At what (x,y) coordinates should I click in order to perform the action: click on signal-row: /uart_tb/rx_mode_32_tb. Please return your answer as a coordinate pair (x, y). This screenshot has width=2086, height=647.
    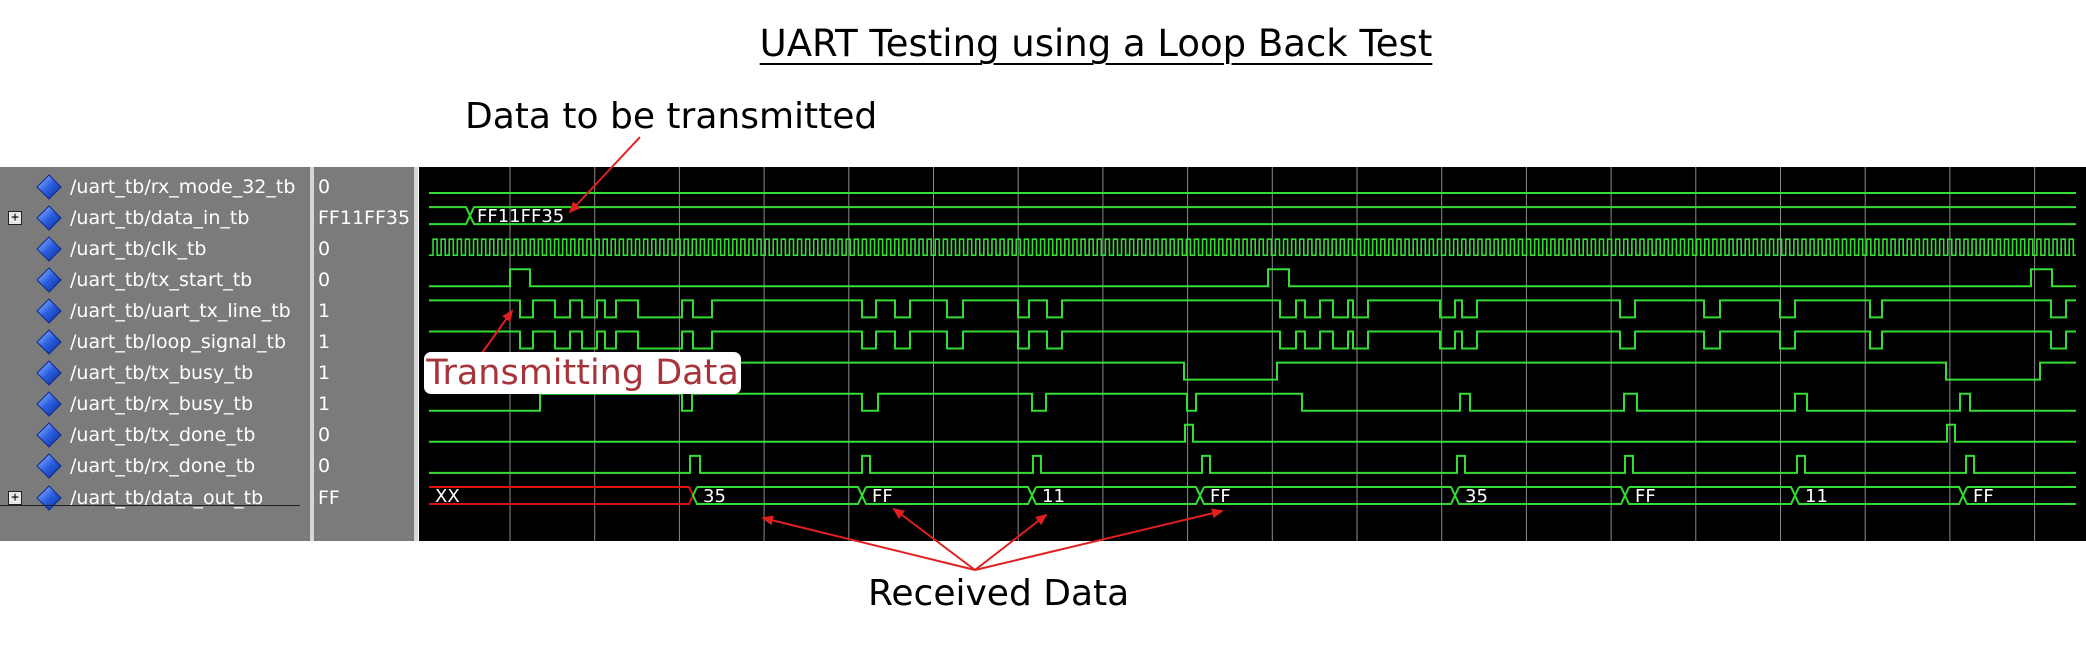
    Looking at the image, I should click on (155, 186).